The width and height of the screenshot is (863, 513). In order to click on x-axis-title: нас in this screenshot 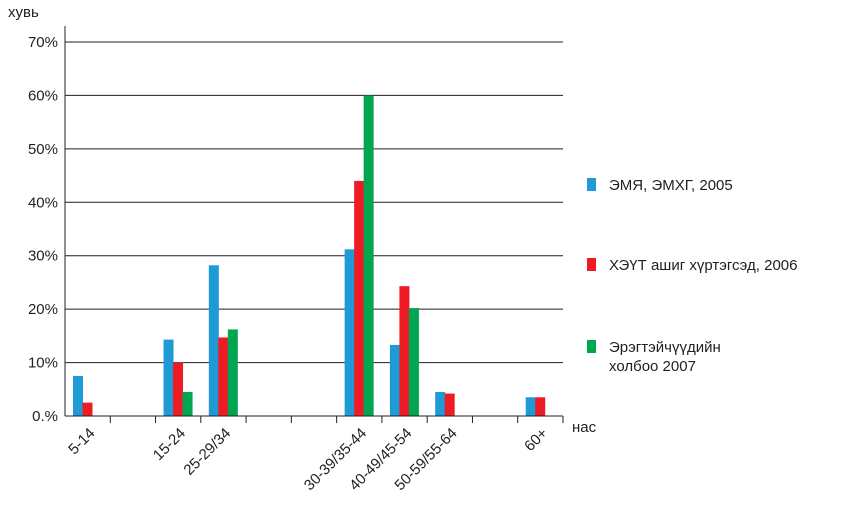, I will do `click(584, 427)`.